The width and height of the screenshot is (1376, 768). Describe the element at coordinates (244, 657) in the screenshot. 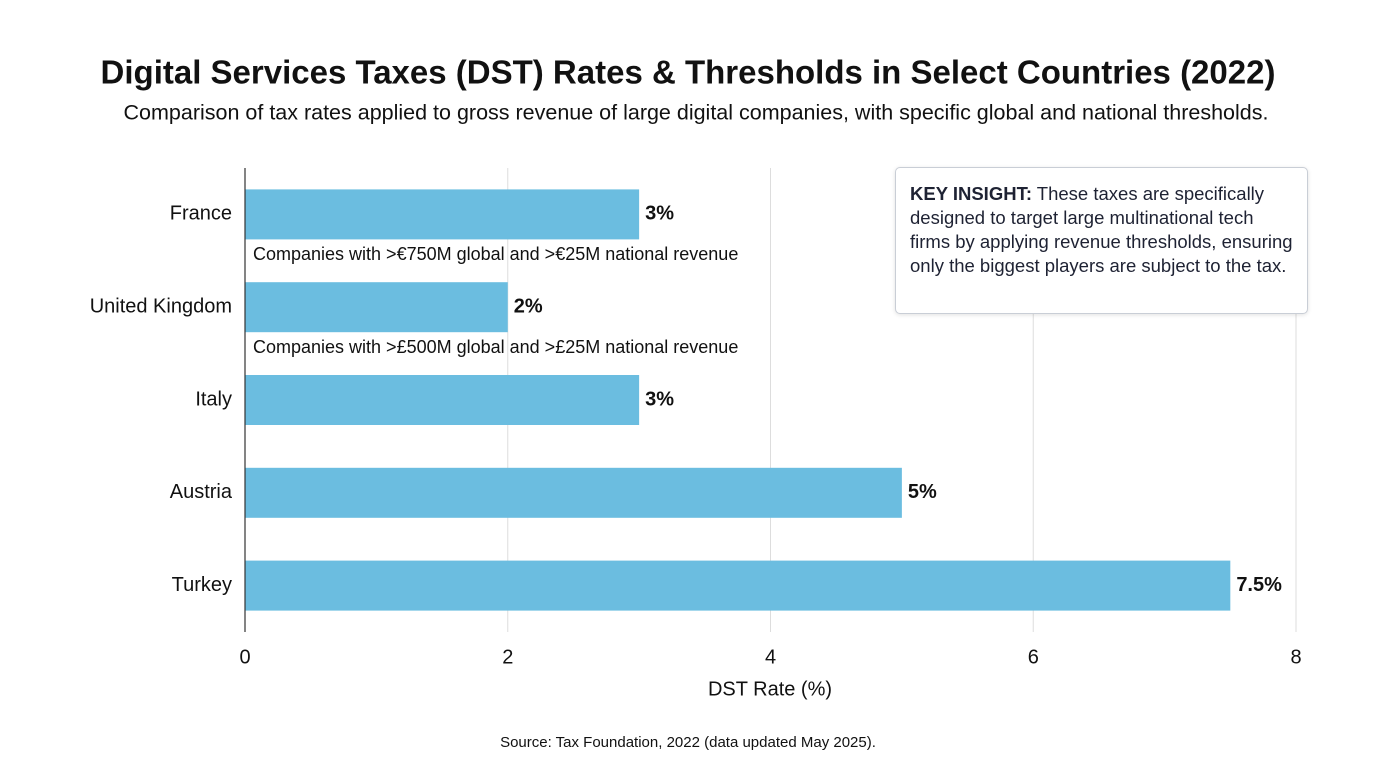

I see `x-tick-label: 0` at that location.